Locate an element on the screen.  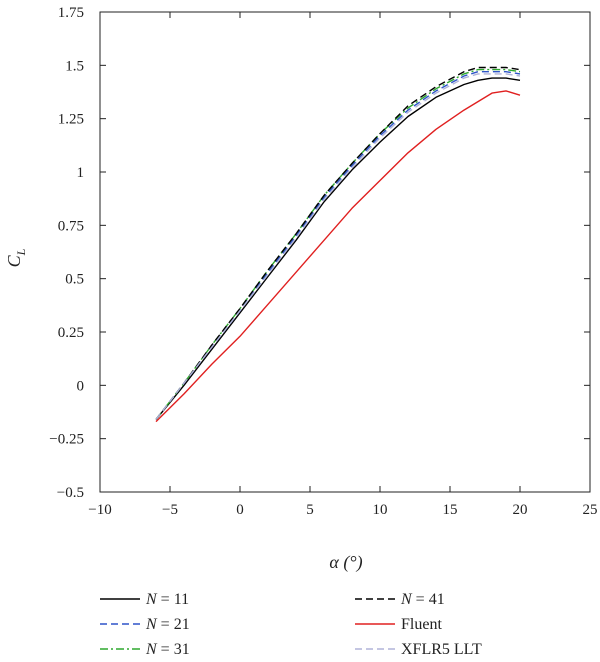
x-tick-label: −5 is located at coordinates (170, 510).